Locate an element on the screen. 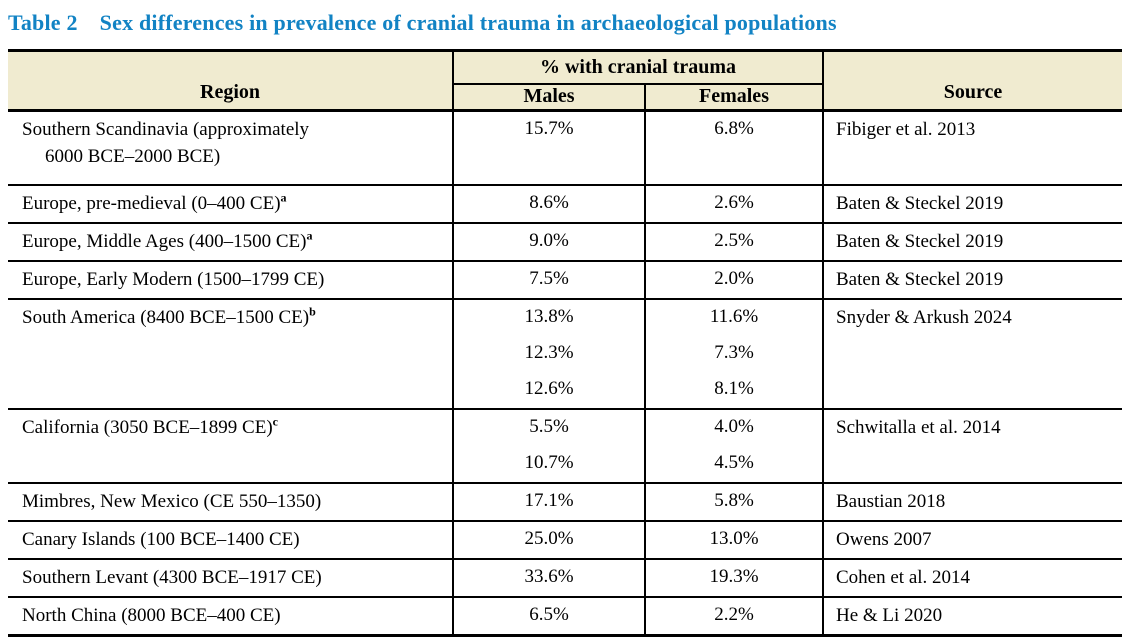  source-cell: Cohen et al. 2014 is located at coordinates (972, 577).